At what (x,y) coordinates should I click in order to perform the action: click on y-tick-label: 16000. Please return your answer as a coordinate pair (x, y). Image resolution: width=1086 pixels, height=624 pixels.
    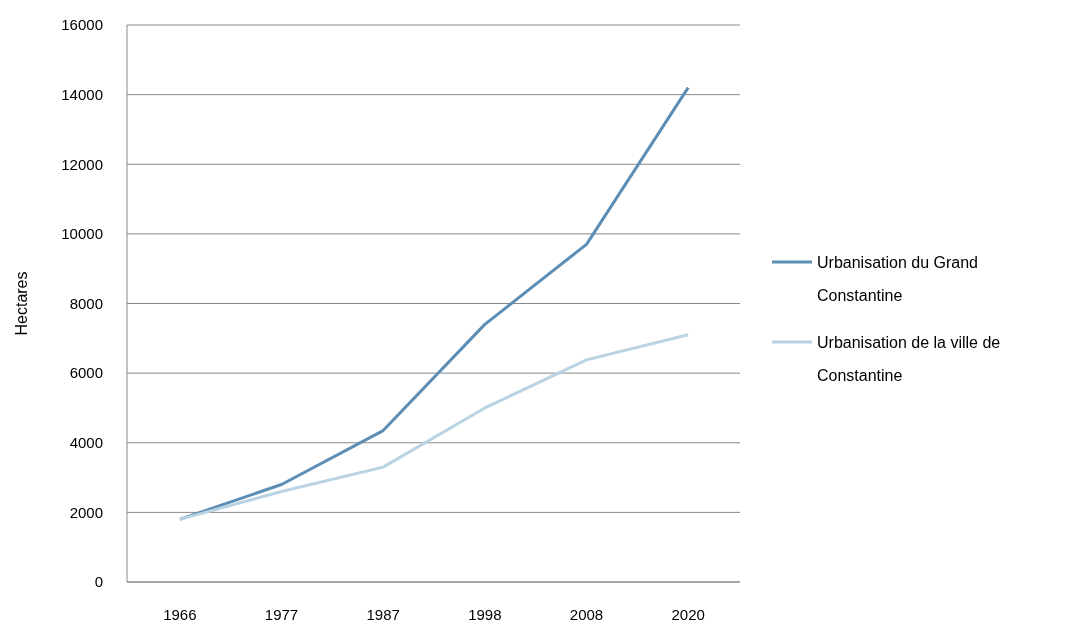
    Looking at the image, I should click on (82, 25).